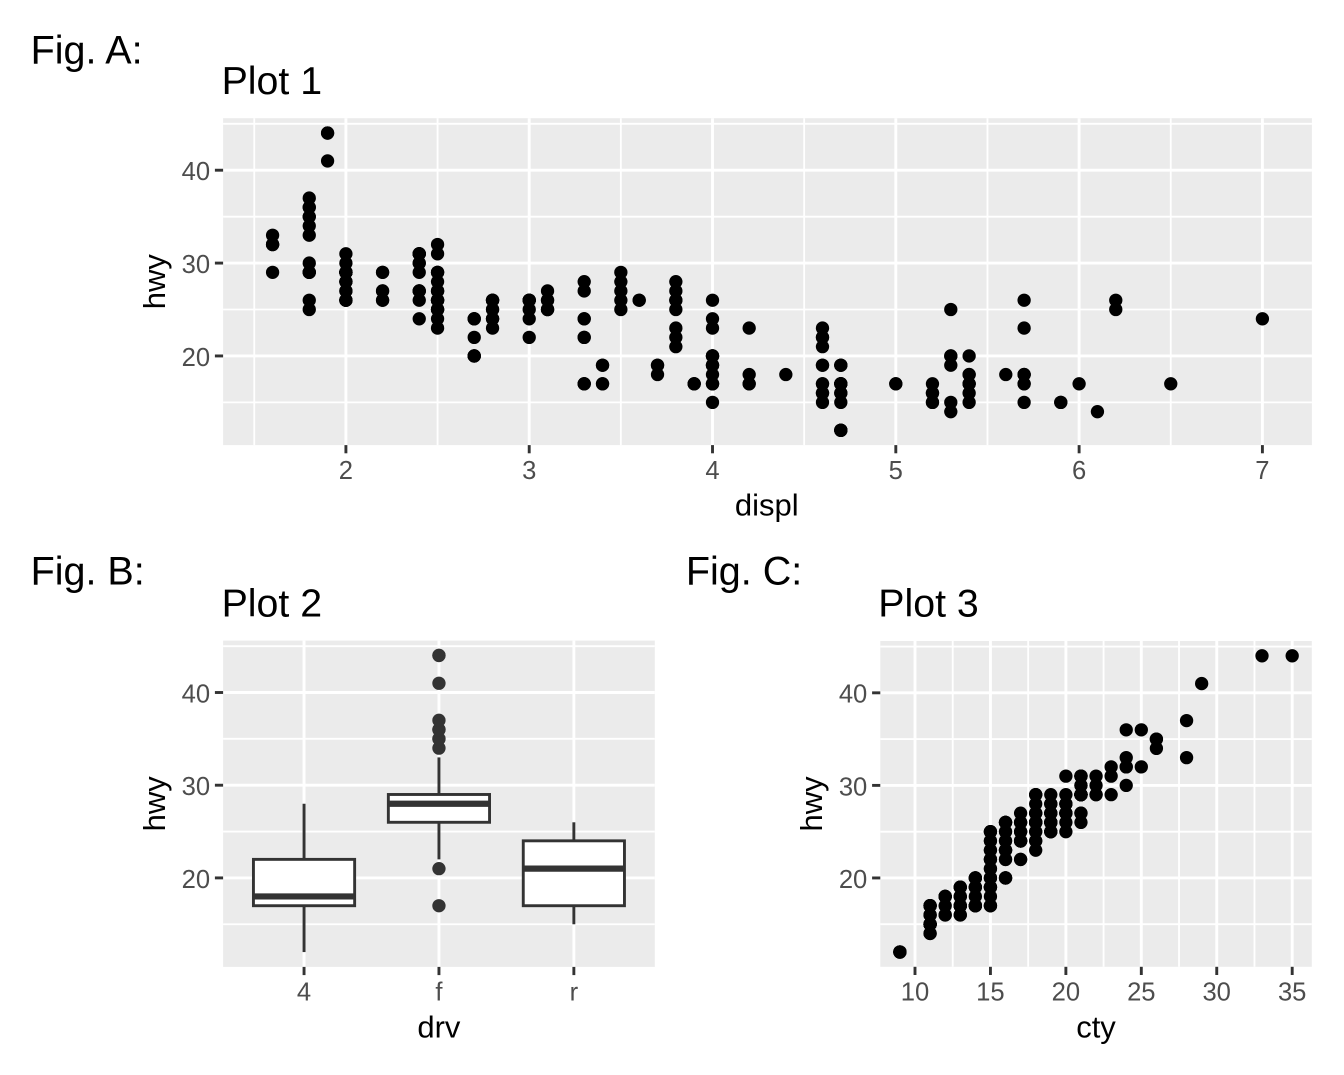 This screenshot has width=1344, height=1075. Describe the element at coordinates (990, 993) in the screenshot. I see `svg-text: 15` at that location.